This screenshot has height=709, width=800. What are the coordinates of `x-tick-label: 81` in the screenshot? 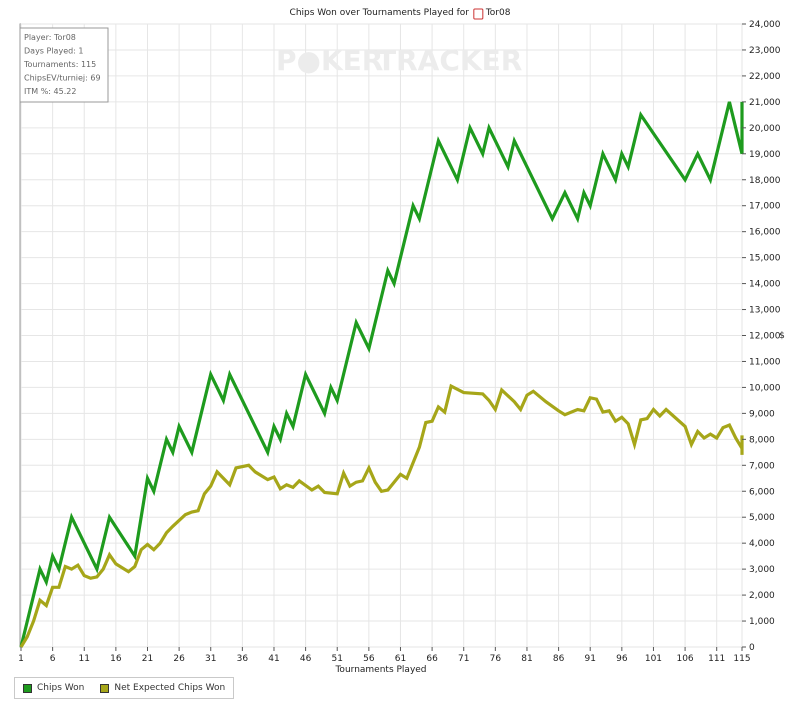 It's located at (526, 659).